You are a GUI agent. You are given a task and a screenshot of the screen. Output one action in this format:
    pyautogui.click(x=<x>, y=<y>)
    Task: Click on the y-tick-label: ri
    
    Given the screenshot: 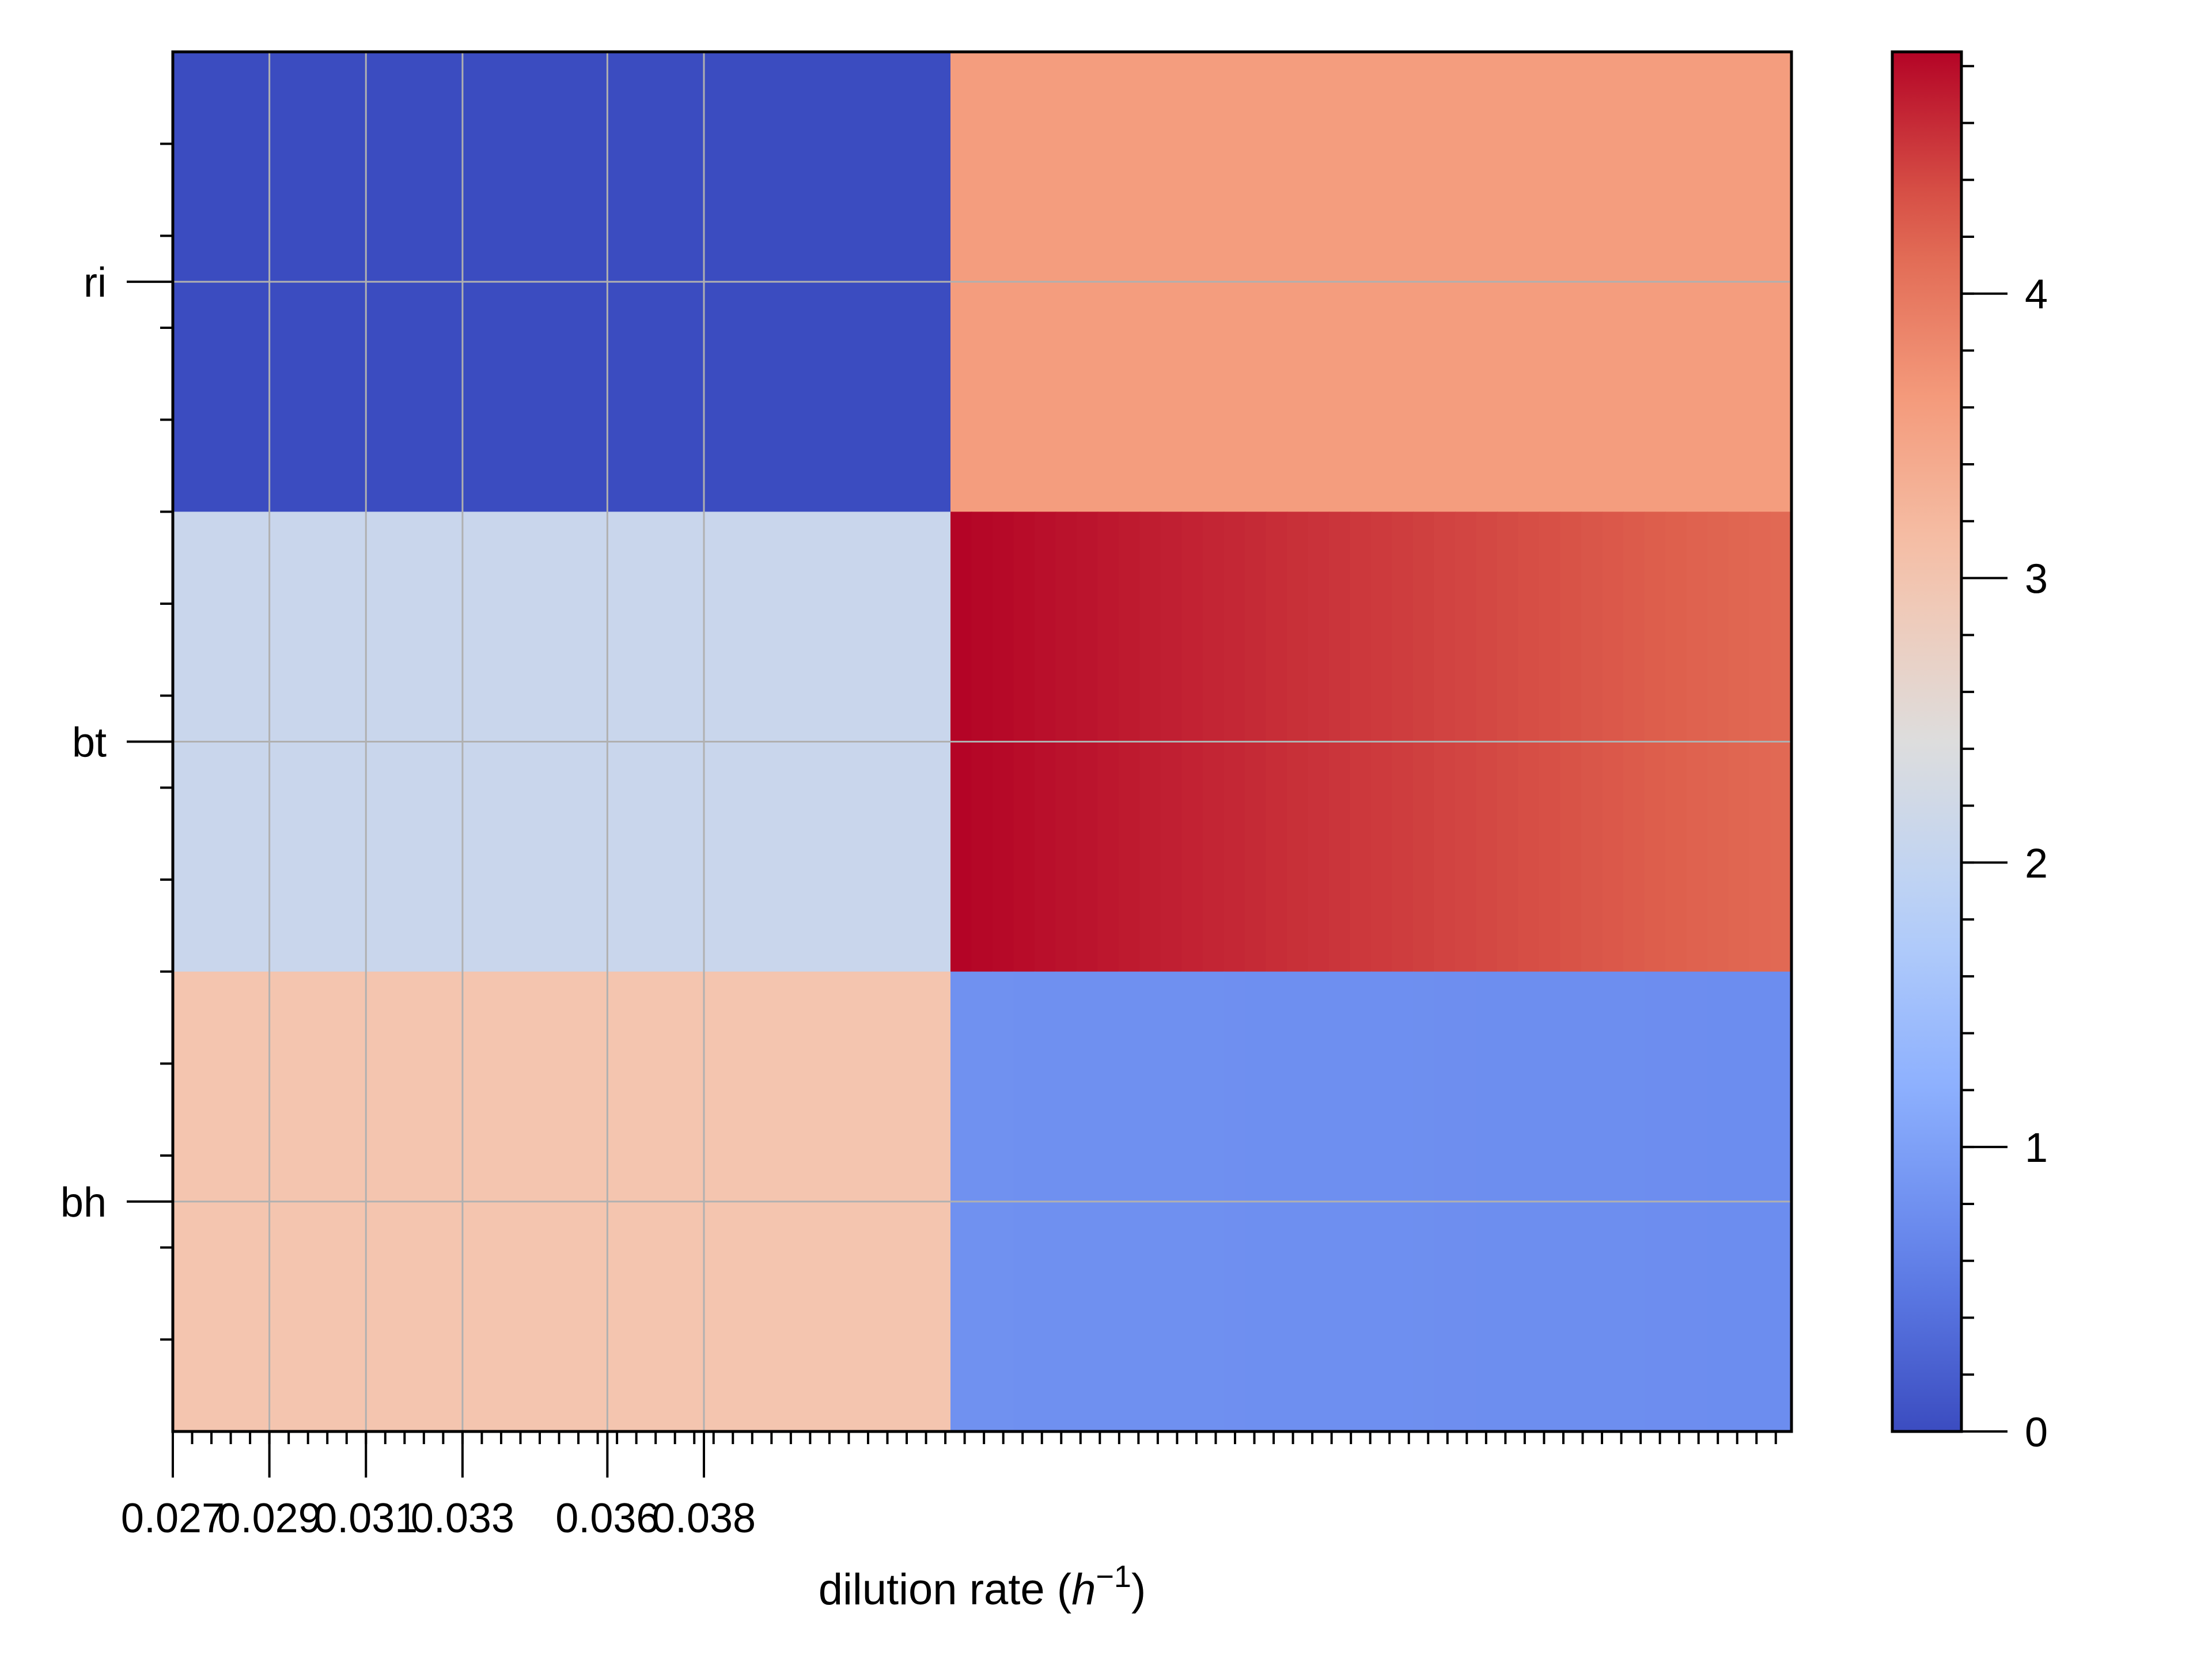 What is the action you would take?
    pyautogui.click(x=95, y=283)
    